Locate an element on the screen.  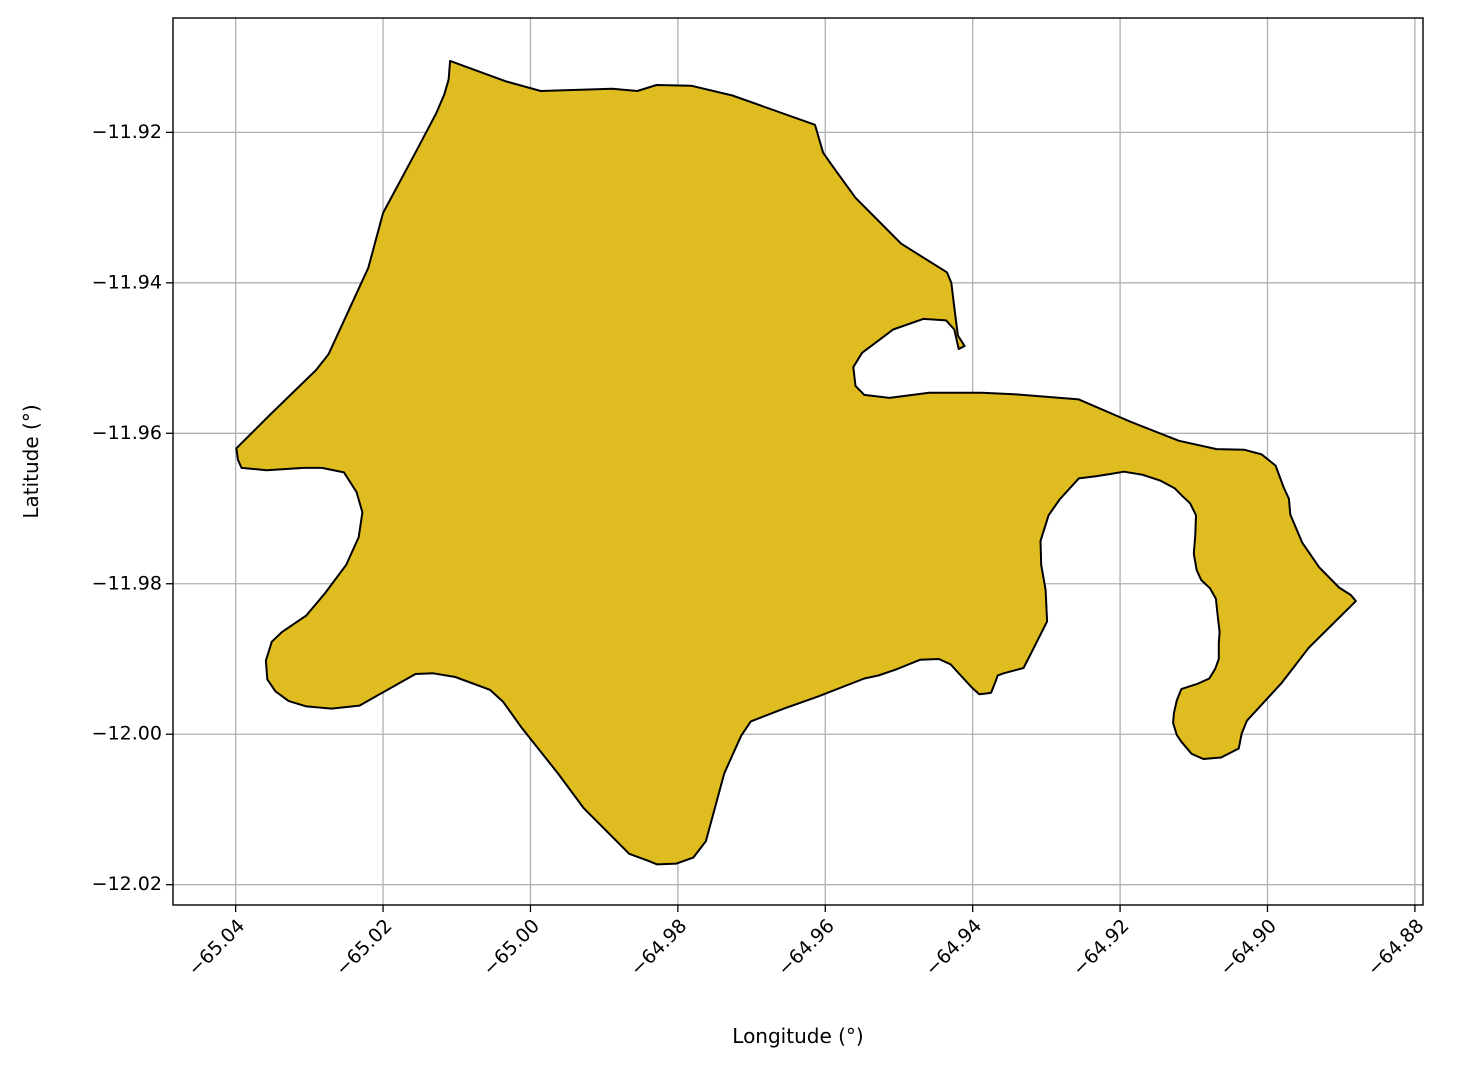
y-axis-label: Latitude (°) is located at coordinates (31, 461).